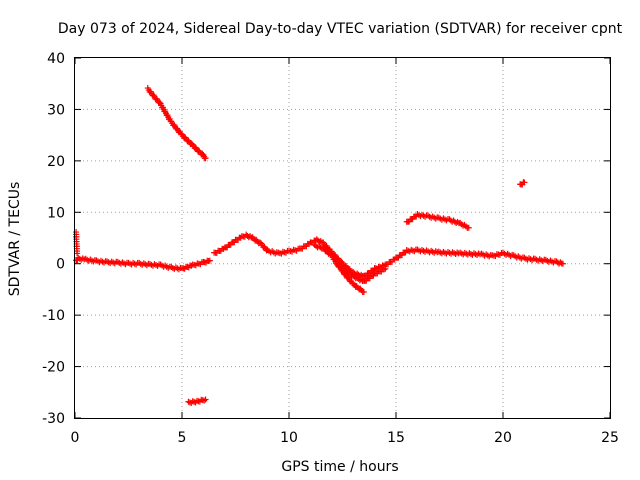 This screenshot has width=640, height=480. I want to click on y-tick-label: 40, so click(56, 59).